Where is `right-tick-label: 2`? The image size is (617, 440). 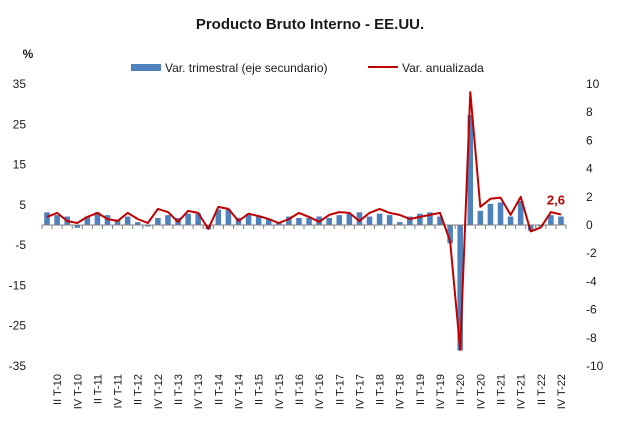
right-tick-label: 2 is located at coordinates (589, 197).